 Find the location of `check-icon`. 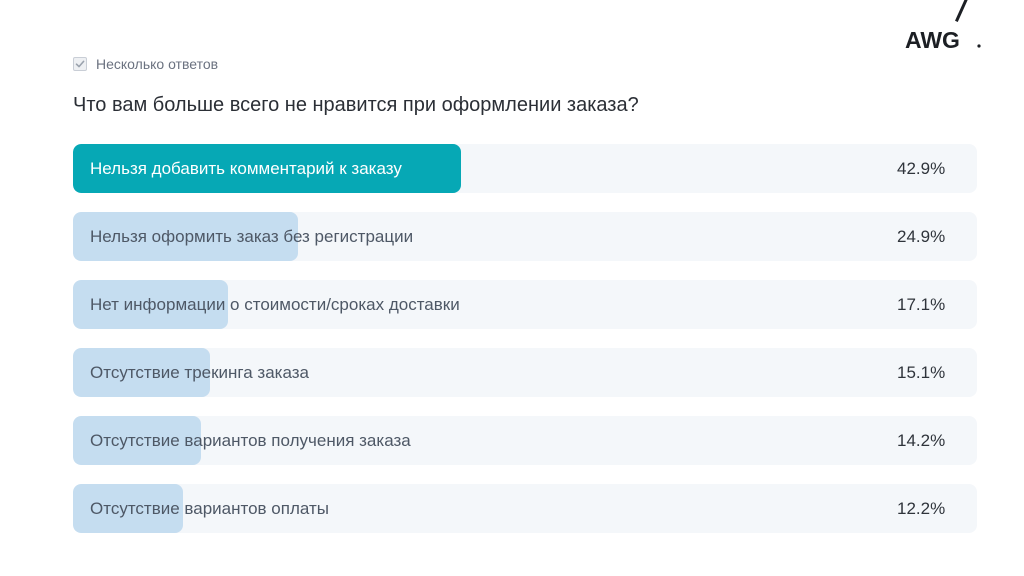

check-icon is located at coordinates (80, 64).